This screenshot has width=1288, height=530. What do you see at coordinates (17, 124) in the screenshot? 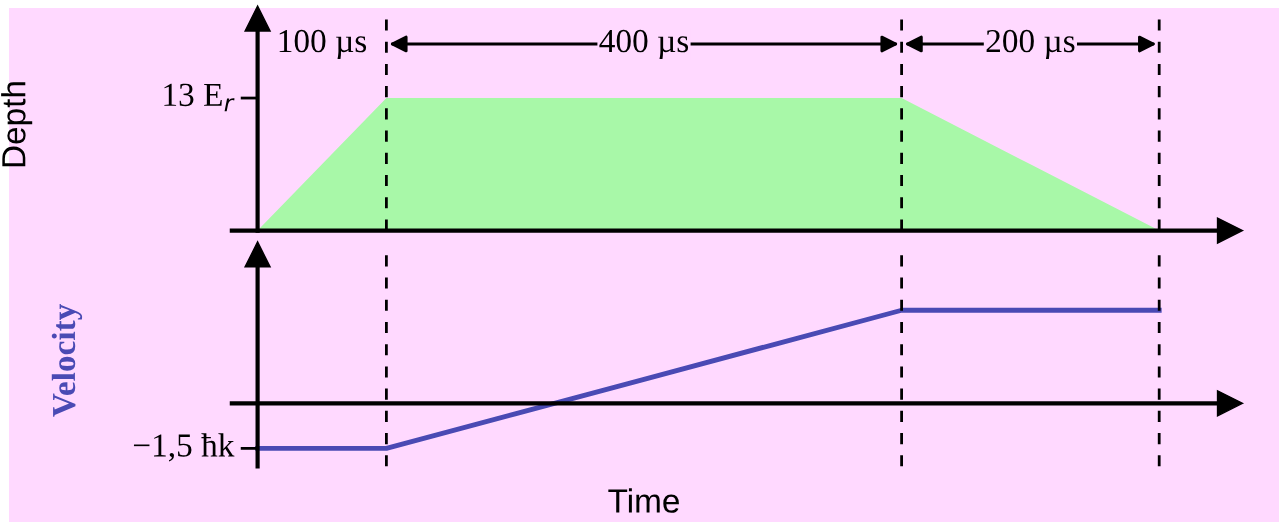
I see `y-axis-title: Depth` at bounding box center [17, 124].